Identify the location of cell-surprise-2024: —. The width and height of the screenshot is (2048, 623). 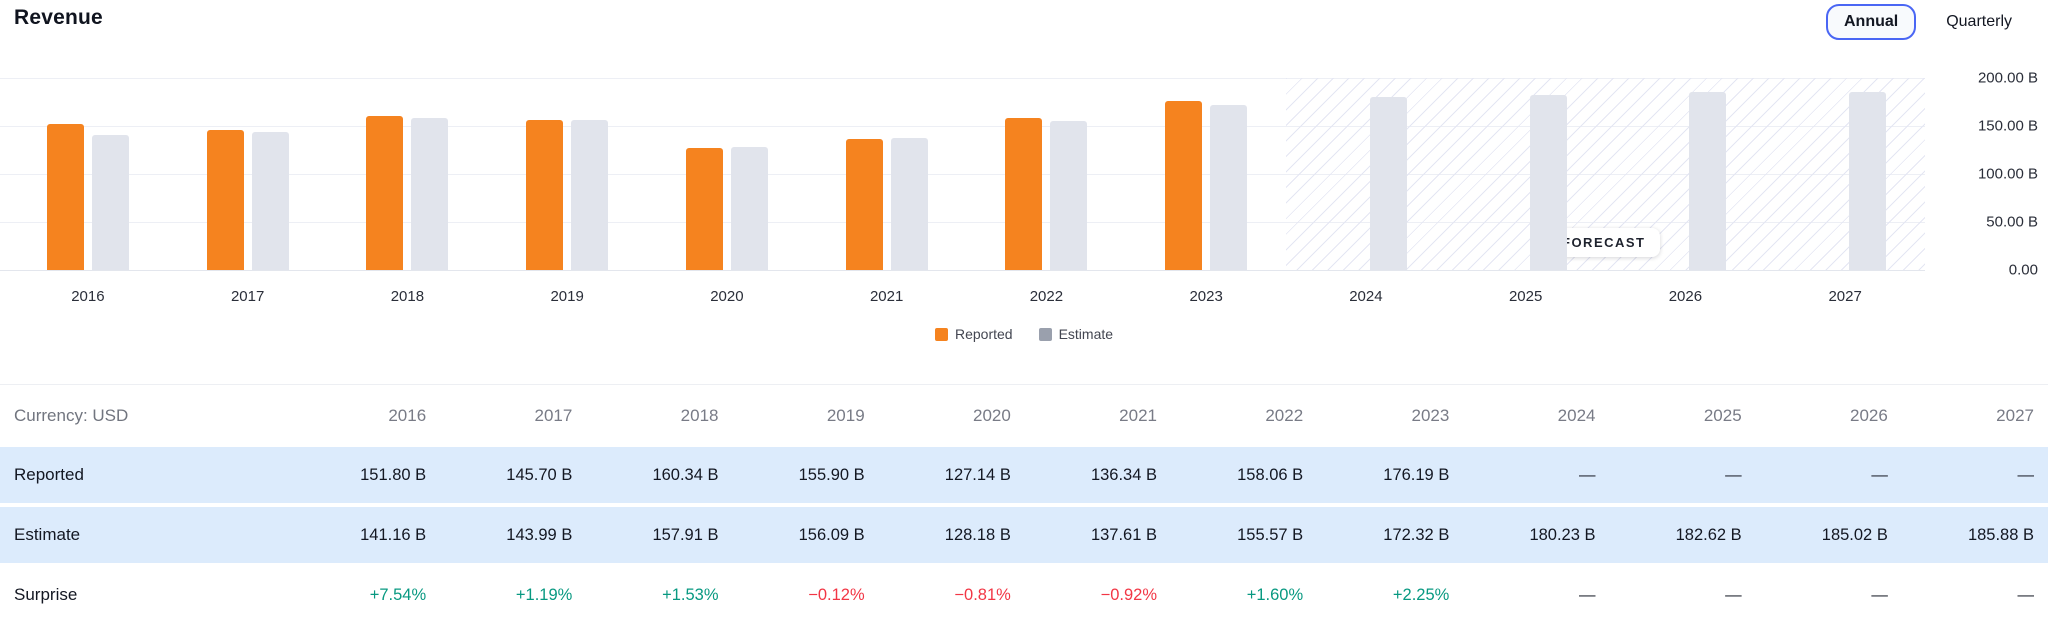
(1587, 594).